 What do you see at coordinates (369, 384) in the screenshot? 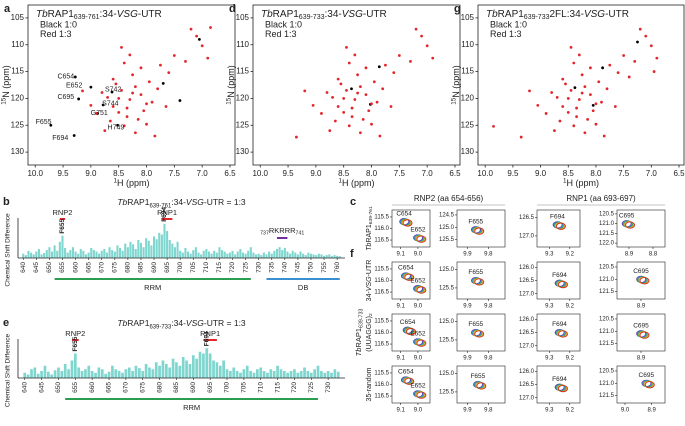
I see `row-label-part: 35-random` at bounding box center [369, 384].